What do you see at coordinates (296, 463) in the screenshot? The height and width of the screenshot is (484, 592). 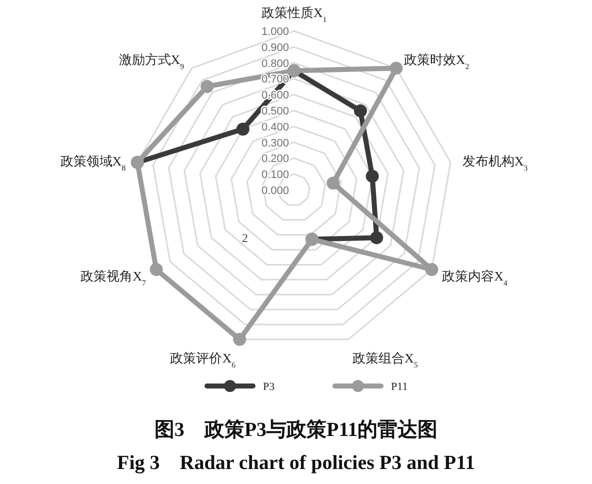 I see `text: Fig 3 Radar chart of policies P3 and P11` at bounding box center [296, 463].